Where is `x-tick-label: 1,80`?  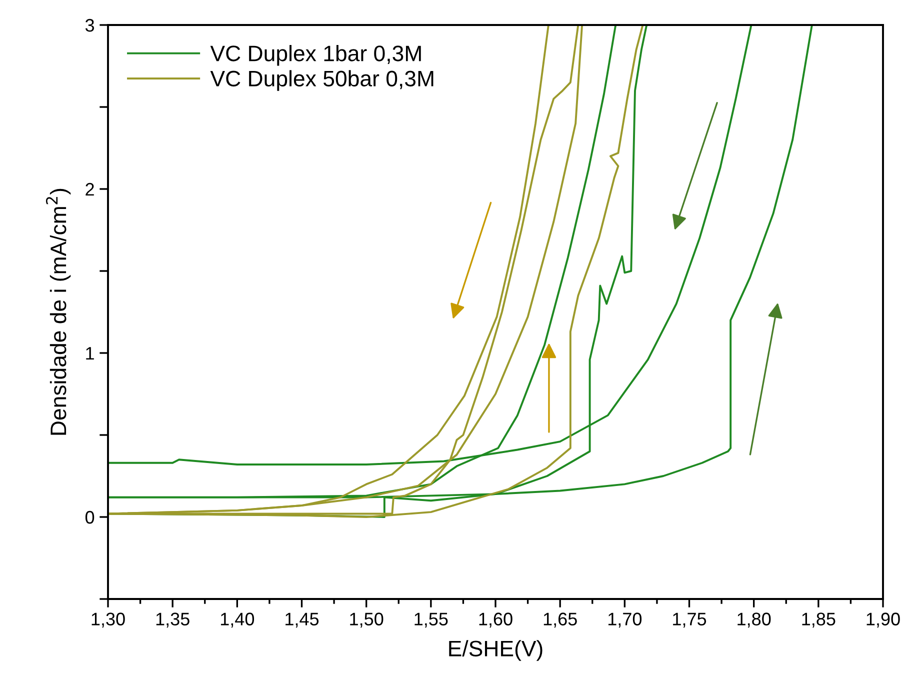
x-tick-label: 1,80 is located at coordinates (754, 620).